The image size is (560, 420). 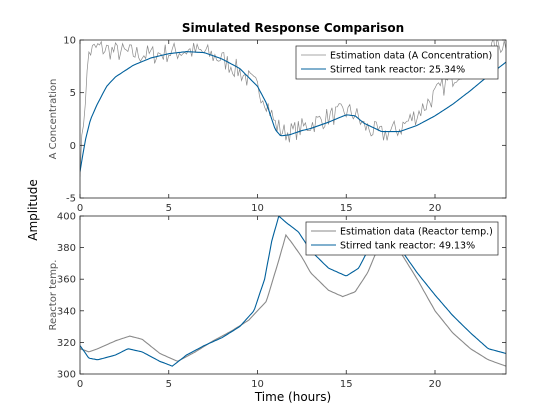 I want to click on legend-entry: Stirred tank reactor: 49.13%, so click(x=407, y=246).